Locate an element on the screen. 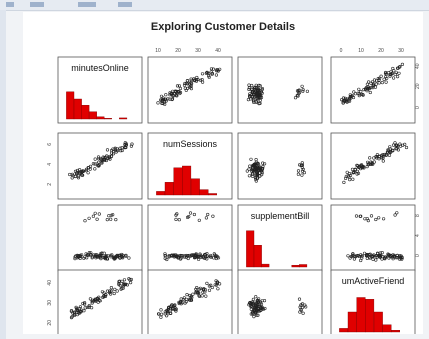 The height and width of the screenshot is (339, 429). window-left-edge is located at coordinates (3, 174).